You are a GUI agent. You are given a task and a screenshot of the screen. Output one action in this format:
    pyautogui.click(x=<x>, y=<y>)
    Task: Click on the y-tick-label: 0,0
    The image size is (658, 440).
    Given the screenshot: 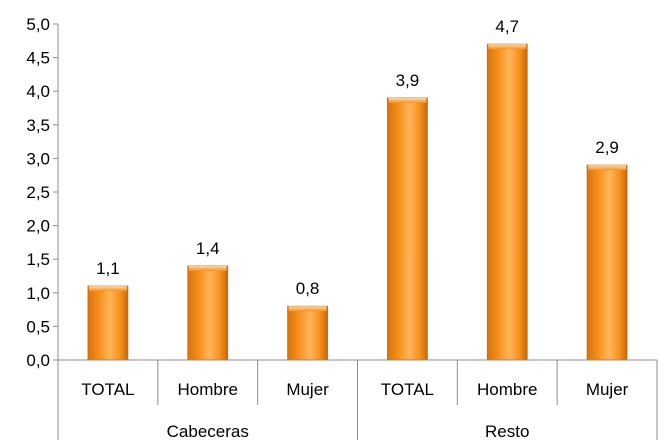 What is the action you would take?
    pyautogui.click(x=38, y=360)
    